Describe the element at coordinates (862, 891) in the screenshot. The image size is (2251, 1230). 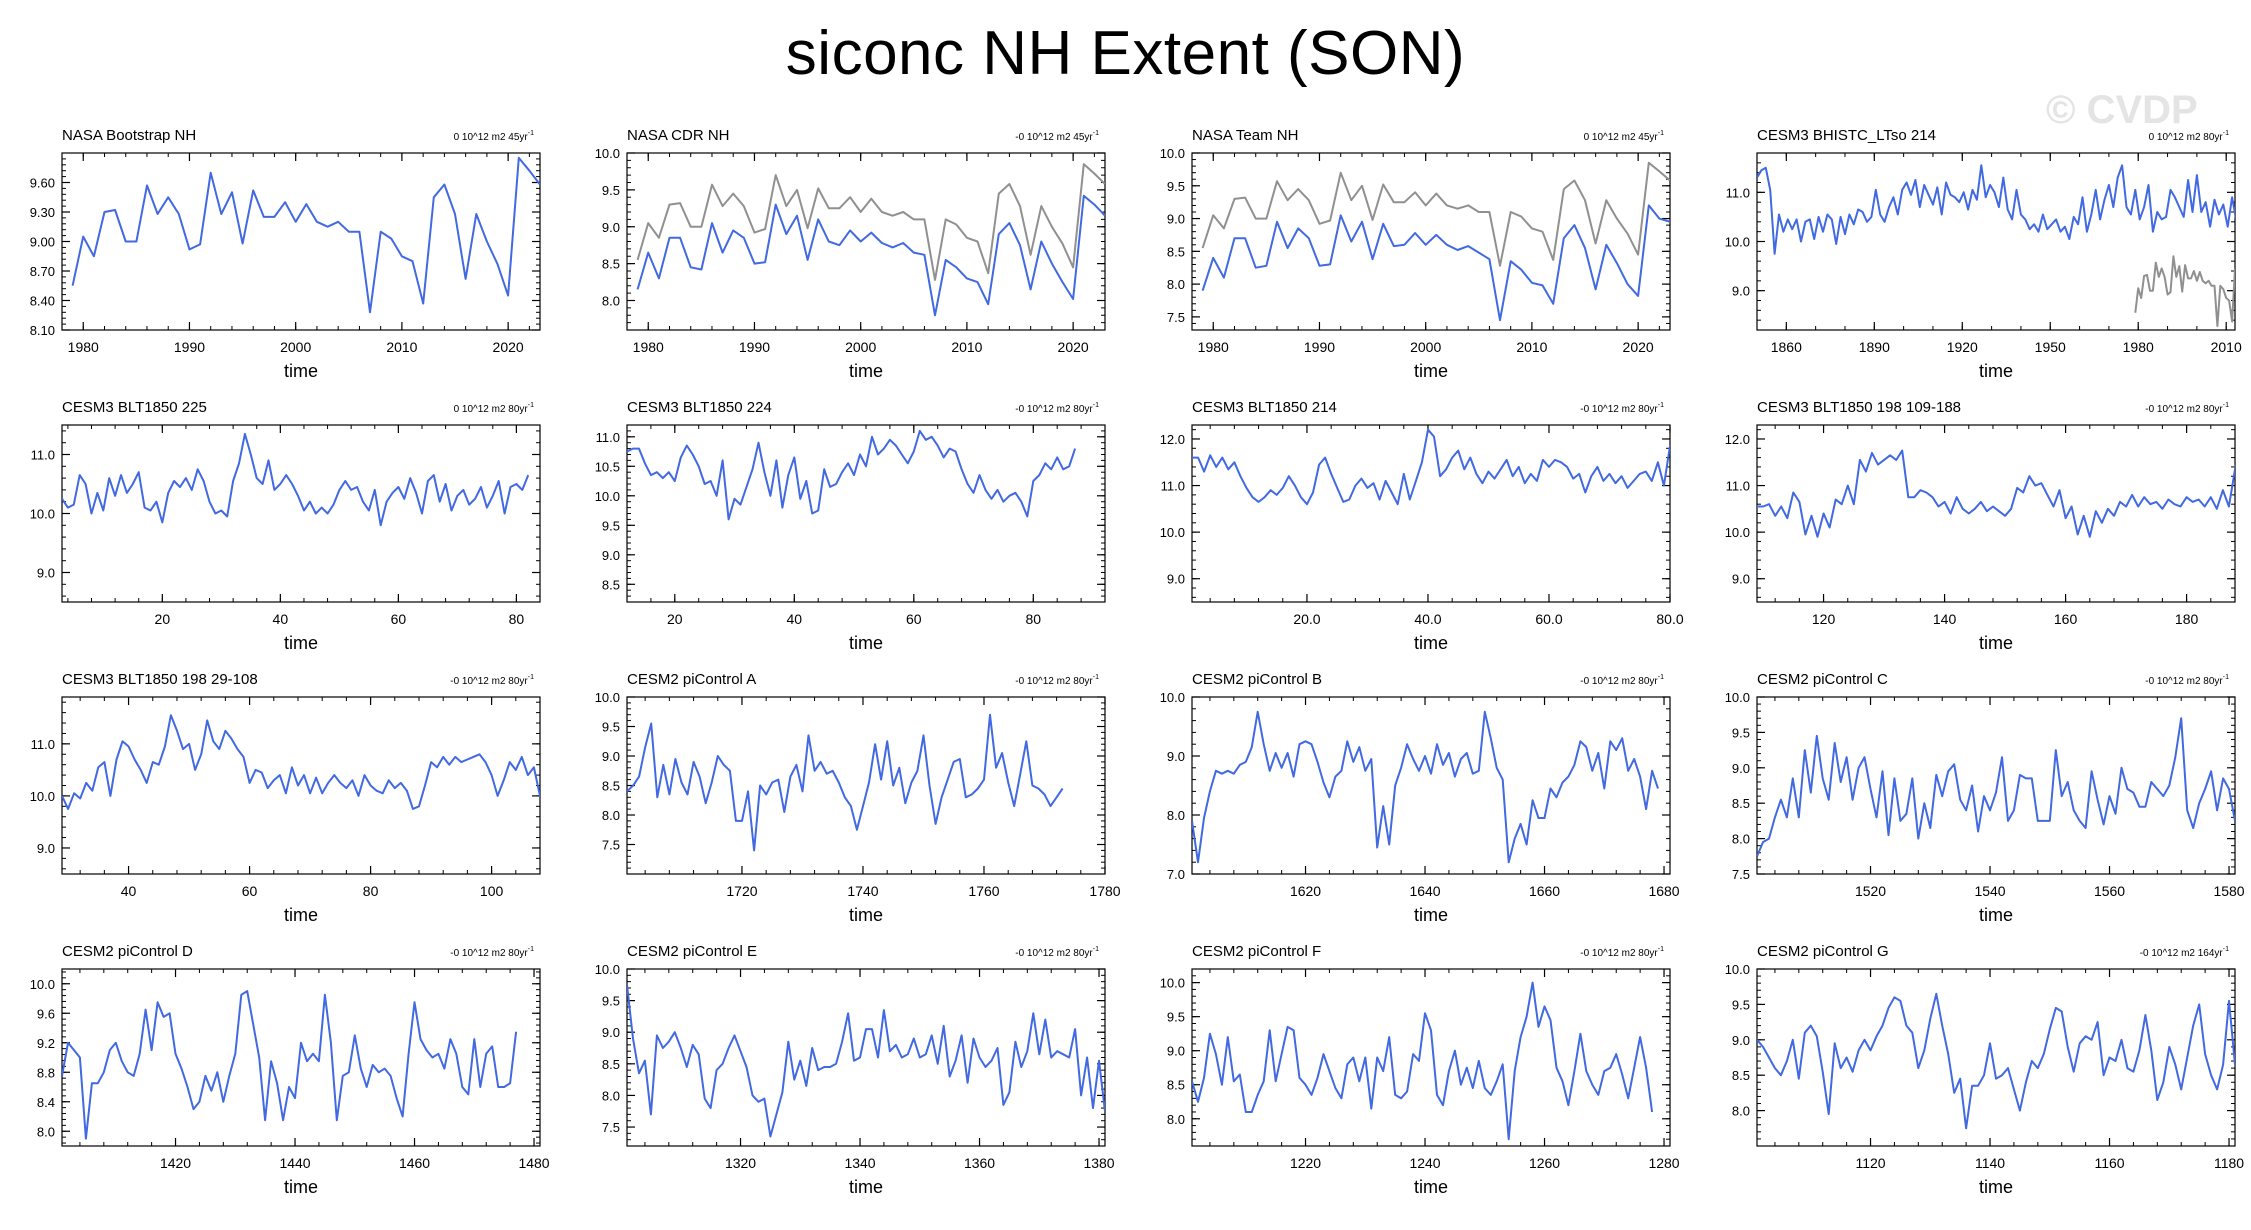
I see `x-tick-label: 1740` at that location.